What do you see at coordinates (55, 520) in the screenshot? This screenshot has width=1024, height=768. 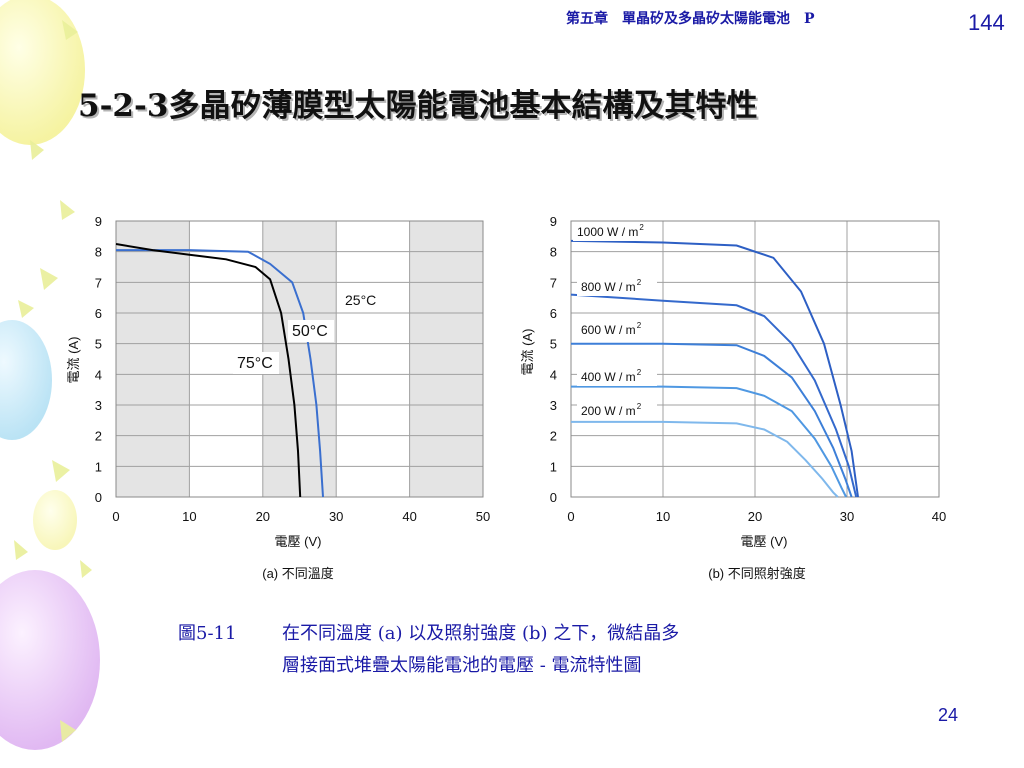 I see `small-yellow-balloon-shape` at bounding box center [55, 520].